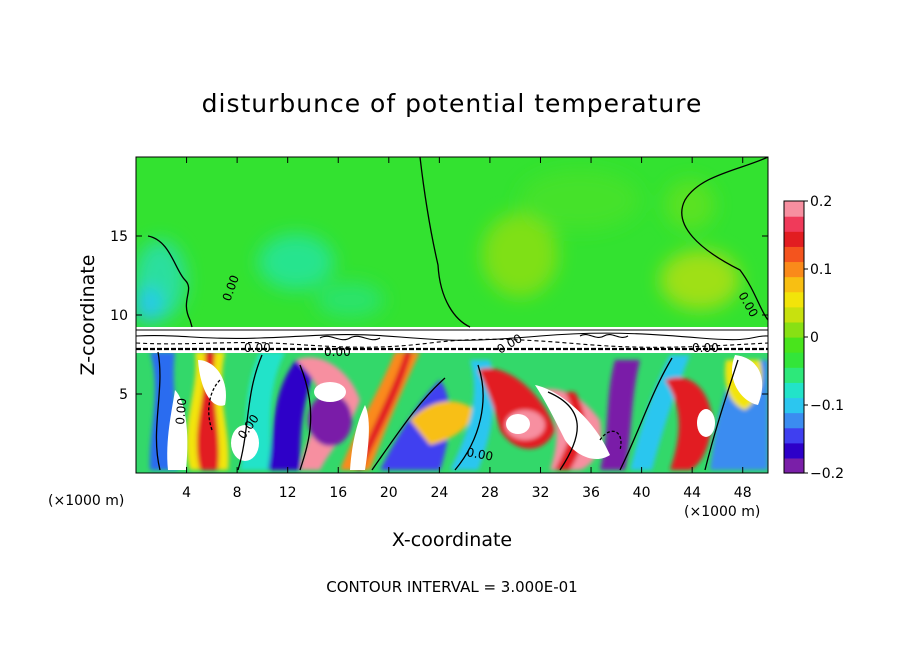 The width and height of the screenshot is (904, 654). Describe the element at coordinates (827, 474) in the screenshot. I see `colorbar-tick-label: −0.2` at that location.